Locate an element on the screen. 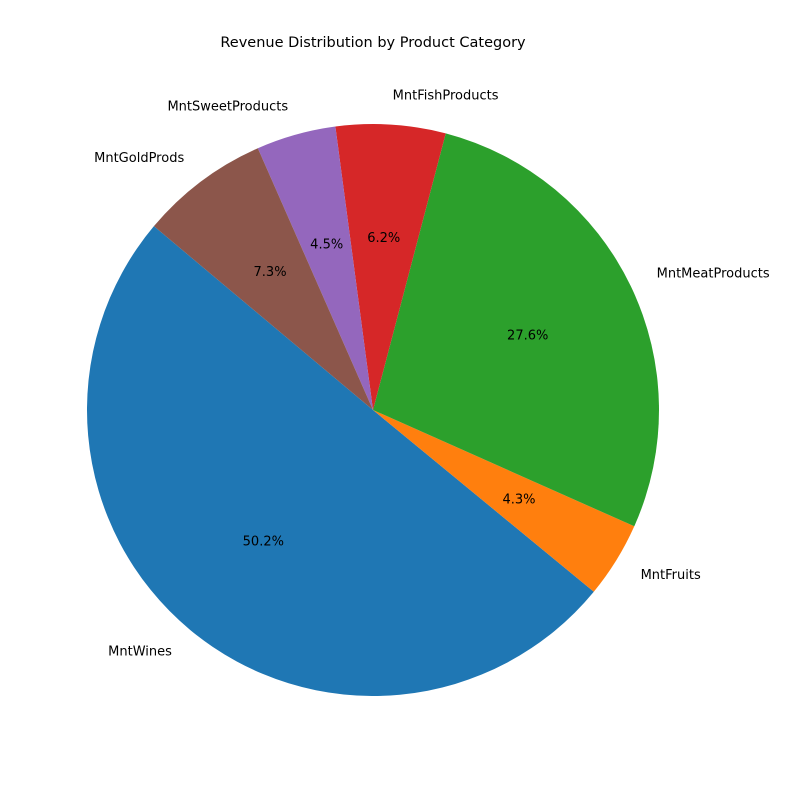 This screenshot has height=800, width=800. slice-label-mnt-gold-prods: MntGoldProds is located at coordinates (139, 158).